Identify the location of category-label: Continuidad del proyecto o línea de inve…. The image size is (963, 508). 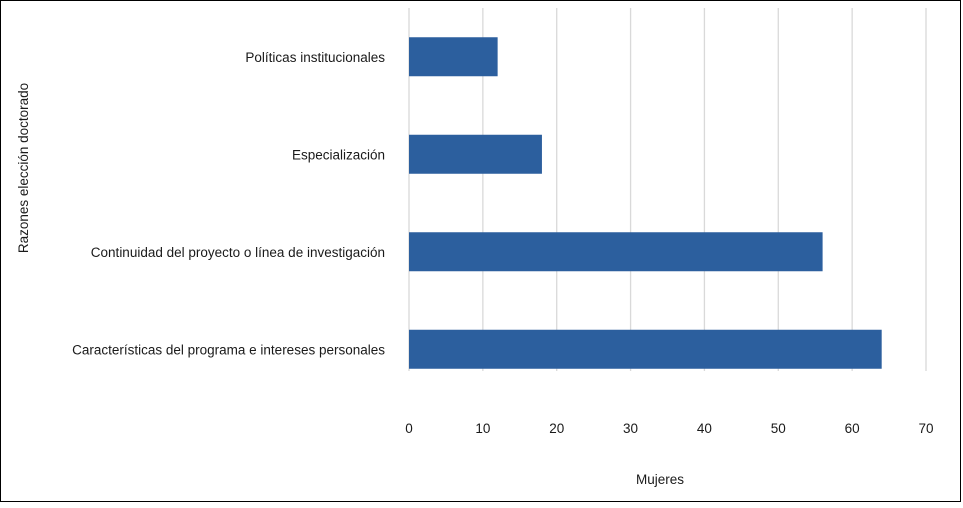
(238, 252).